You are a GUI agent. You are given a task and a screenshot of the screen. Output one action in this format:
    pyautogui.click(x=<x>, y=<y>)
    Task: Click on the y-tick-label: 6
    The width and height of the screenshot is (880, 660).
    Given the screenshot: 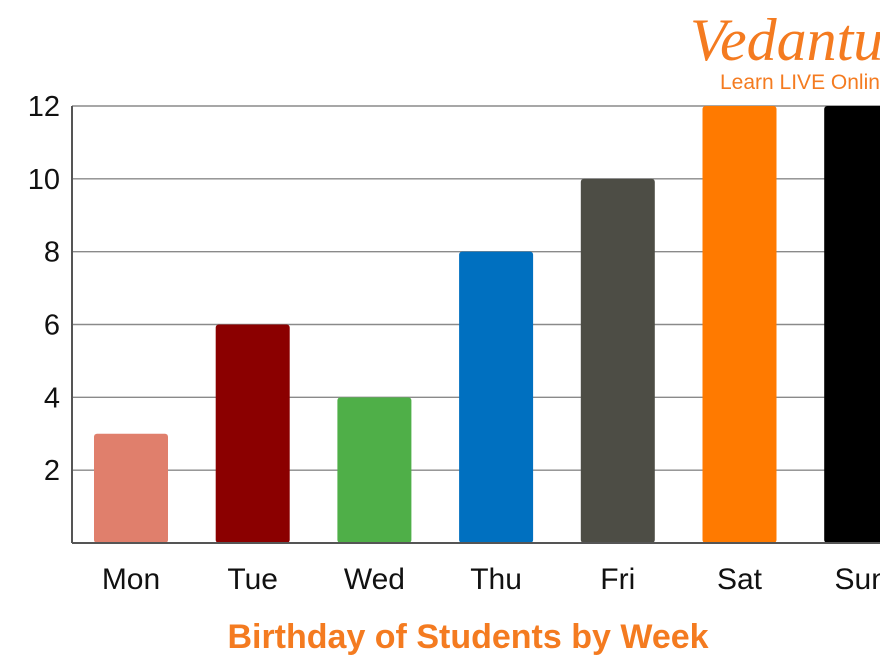 What is the action you would take?
    pyautogui.click(x=52, y=326)
    